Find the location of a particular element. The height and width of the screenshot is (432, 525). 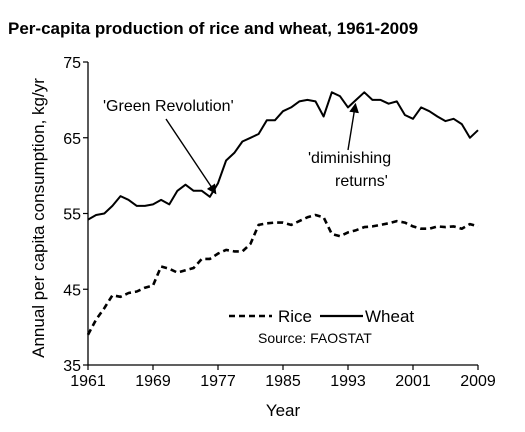

annotation-diminishing-returns: 'diminishing returns' is located at coordinates (349, 146).